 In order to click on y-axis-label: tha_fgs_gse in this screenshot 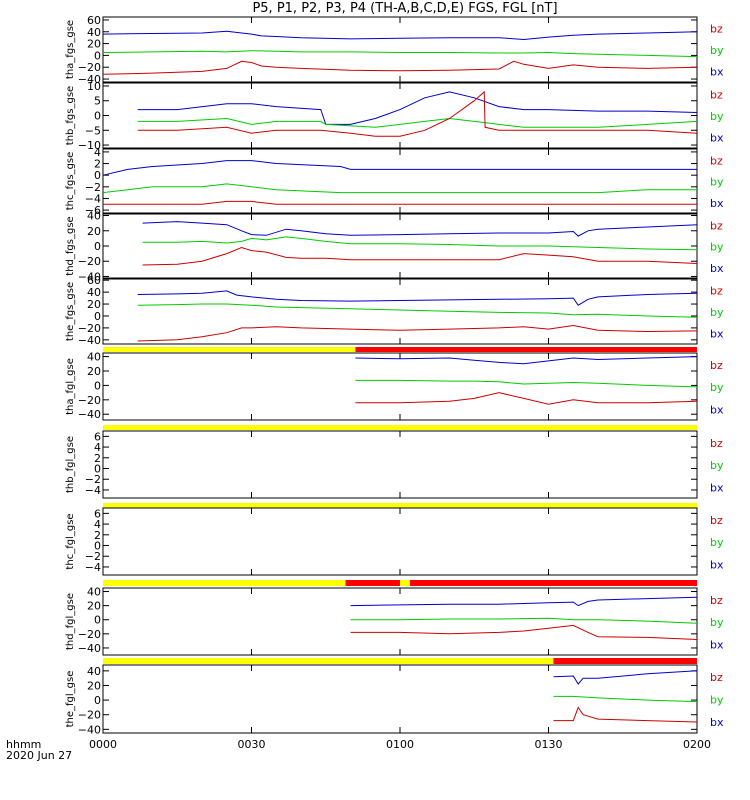, I will do `click(70, 49)`.